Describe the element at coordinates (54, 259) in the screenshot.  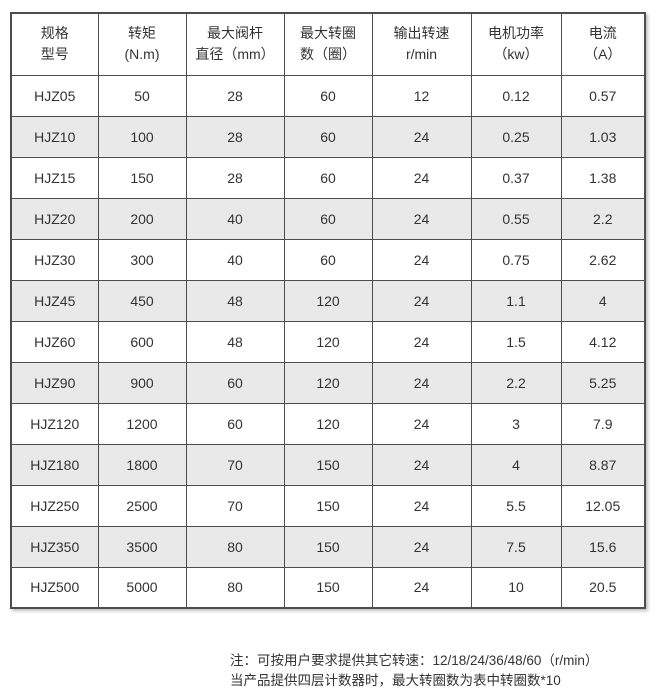
I see `cell-model: HJZ30` at that location.